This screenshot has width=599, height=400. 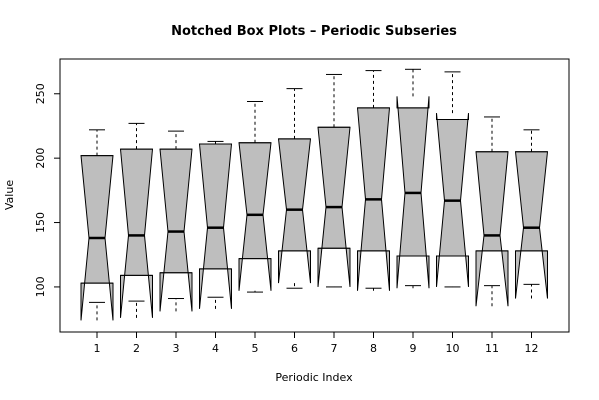 I want to click on x-tick-label: 11, so click(x=492, y=348).